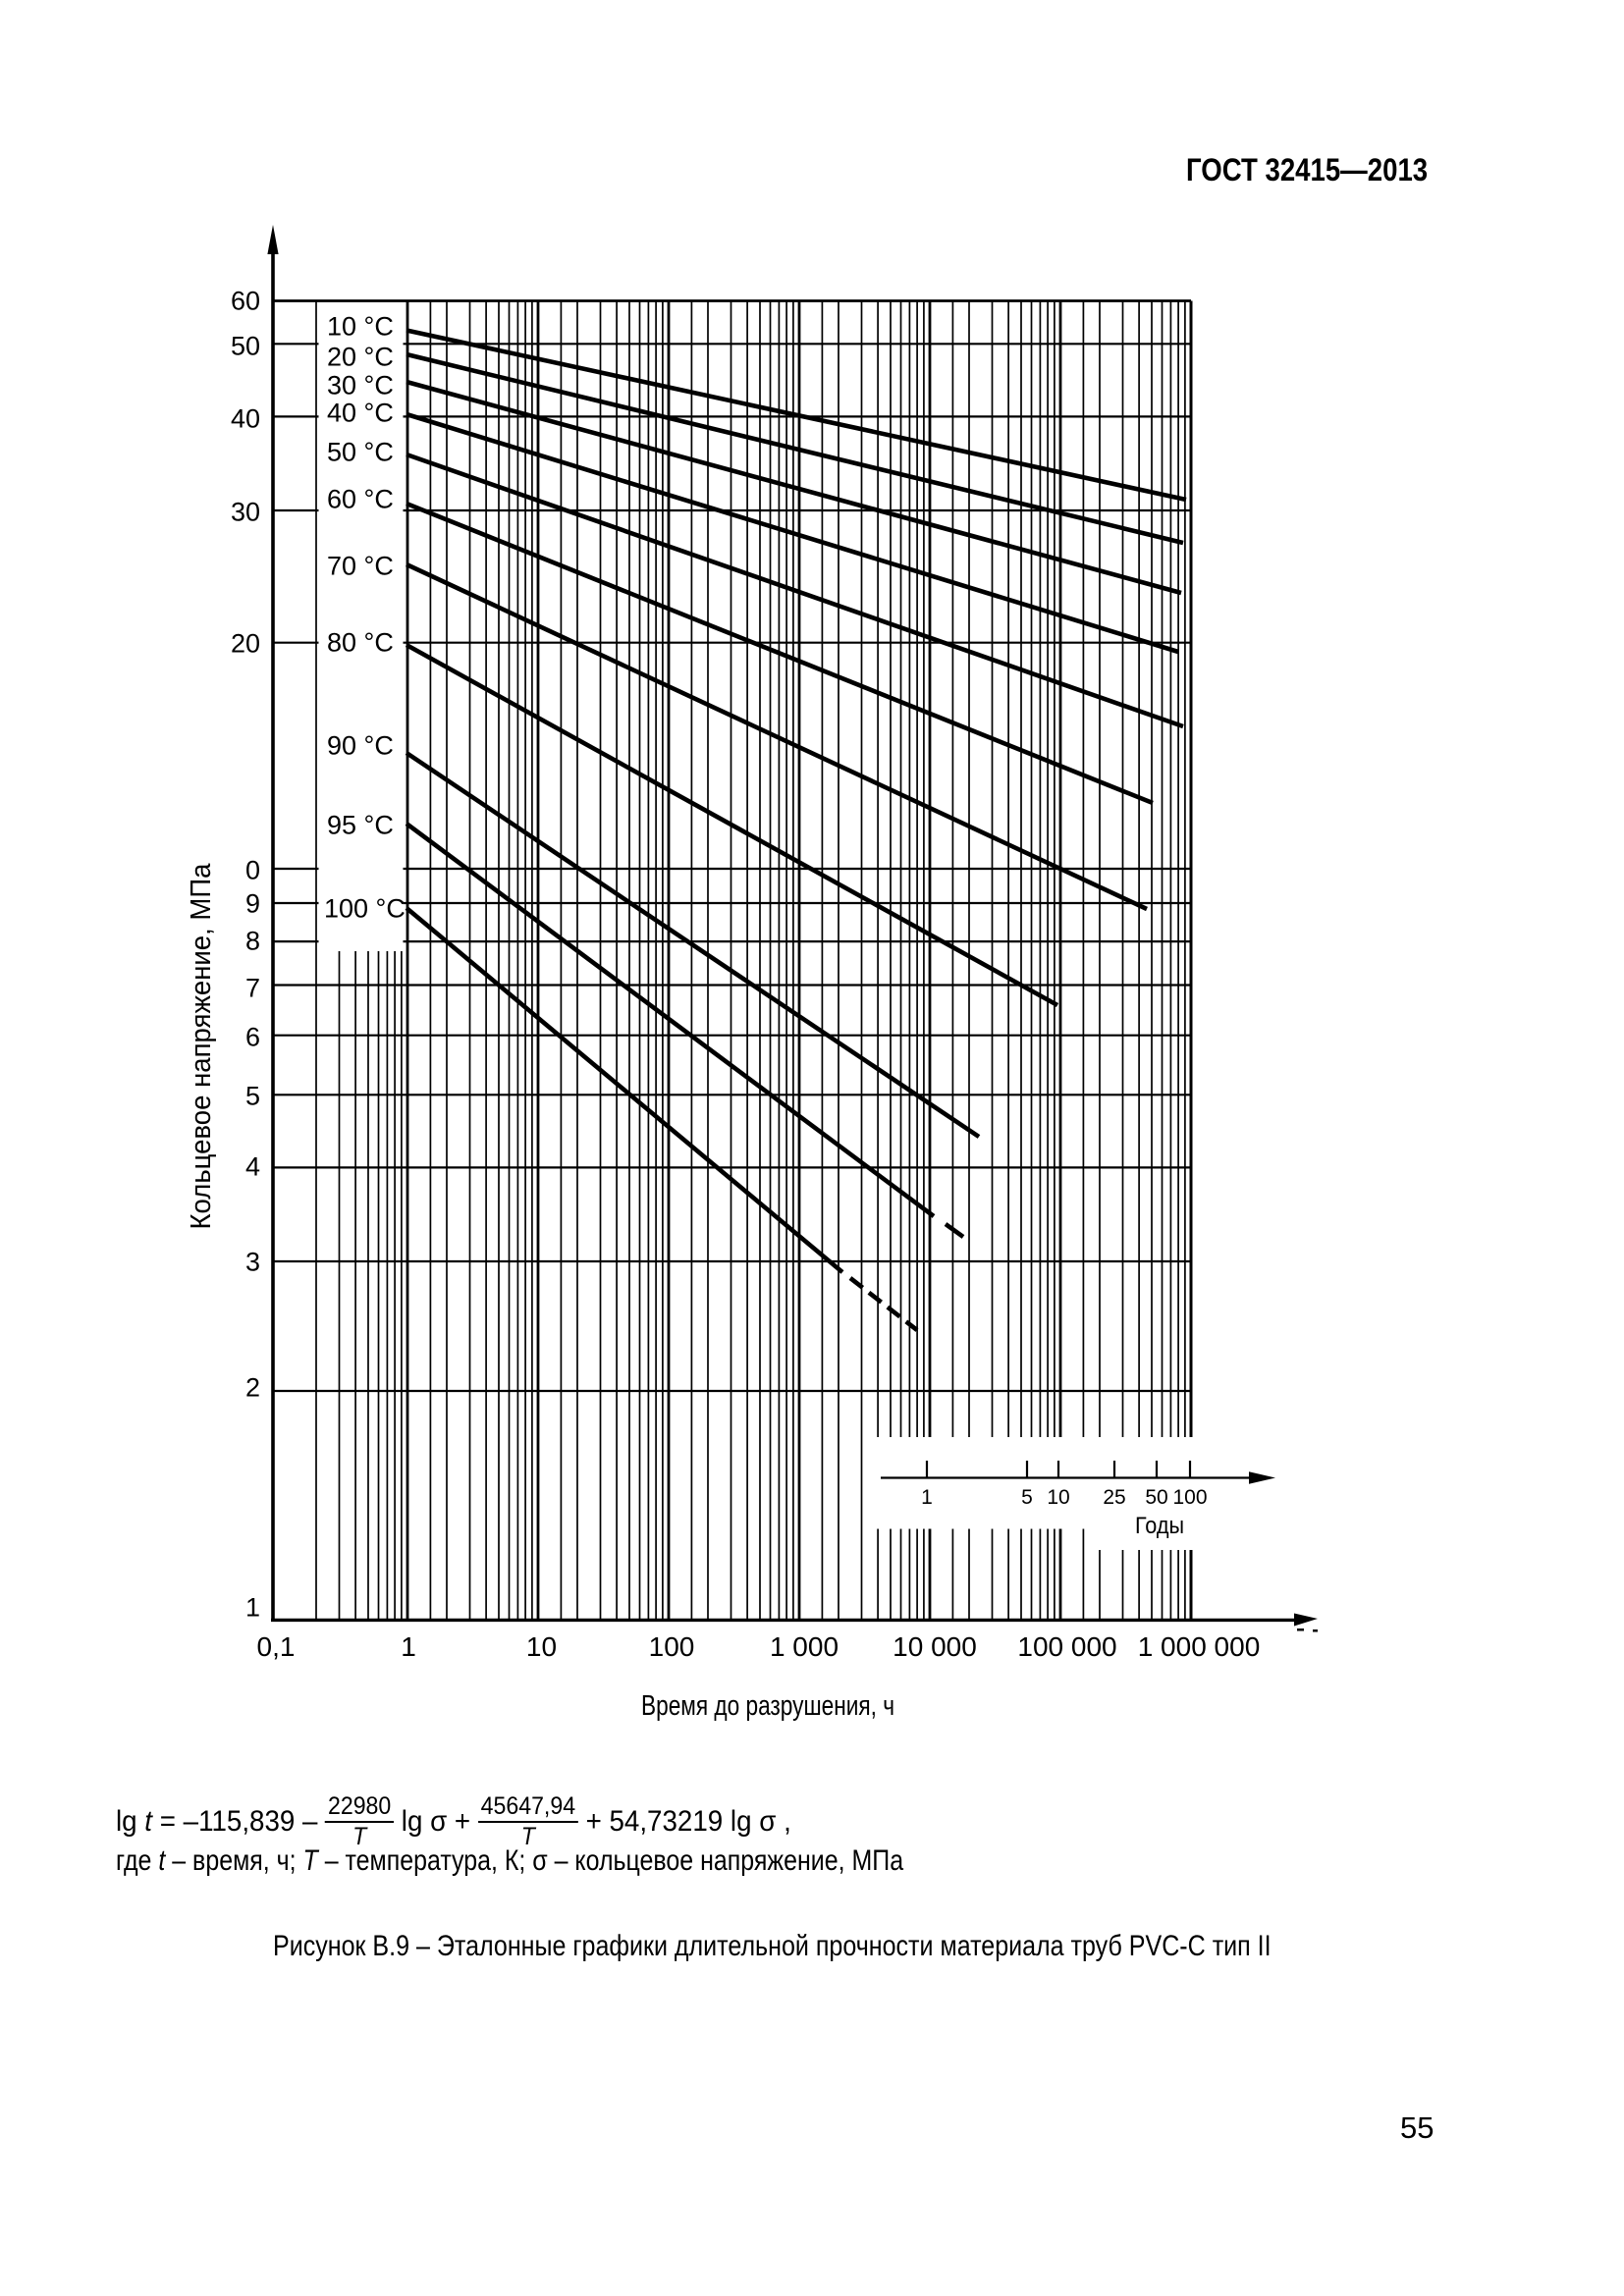  Describe the element at coordinates (360, 452) in the screenshot. I see `svg-text: 50 °C` at that location.